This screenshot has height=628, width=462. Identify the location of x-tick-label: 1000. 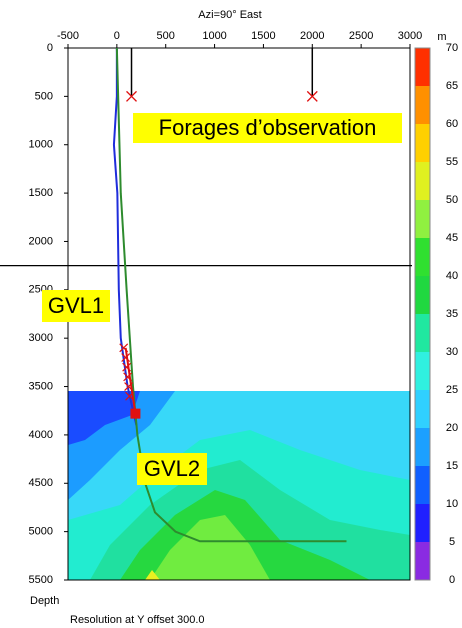
(214, 36).